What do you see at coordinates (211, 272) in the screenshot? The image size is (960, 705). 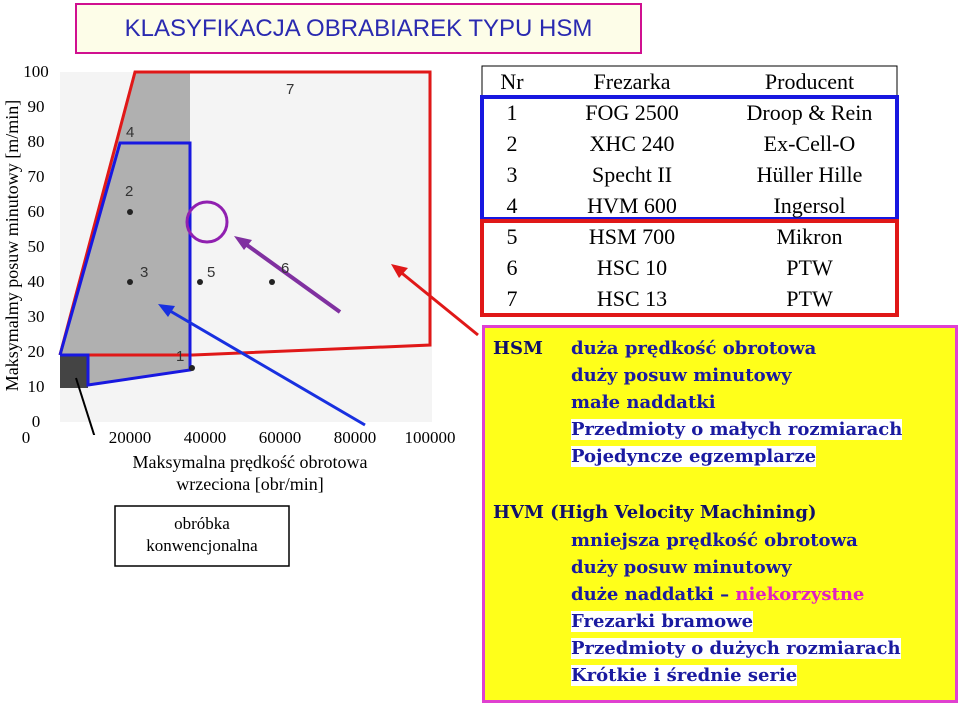 I see `point-label: 5` at bounding box center [211, 272].